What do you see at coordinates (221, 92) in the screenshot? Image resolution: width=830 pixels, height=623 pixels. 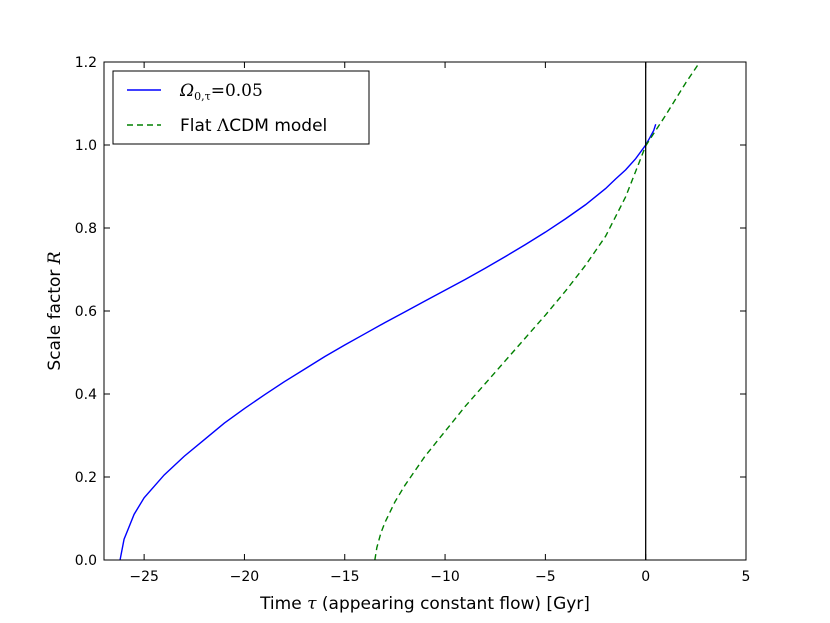 I see `legend-label-omega: Ω0,τ=0.05` at bounding box center [221, 92].